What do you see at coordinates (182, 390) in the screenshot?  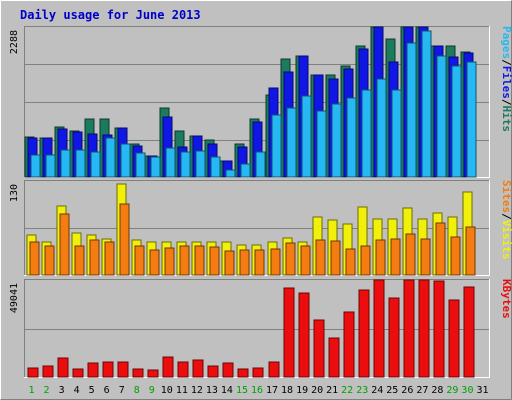 I see `x-tick-label-day-11: 11` at bounding box center [182, 390].